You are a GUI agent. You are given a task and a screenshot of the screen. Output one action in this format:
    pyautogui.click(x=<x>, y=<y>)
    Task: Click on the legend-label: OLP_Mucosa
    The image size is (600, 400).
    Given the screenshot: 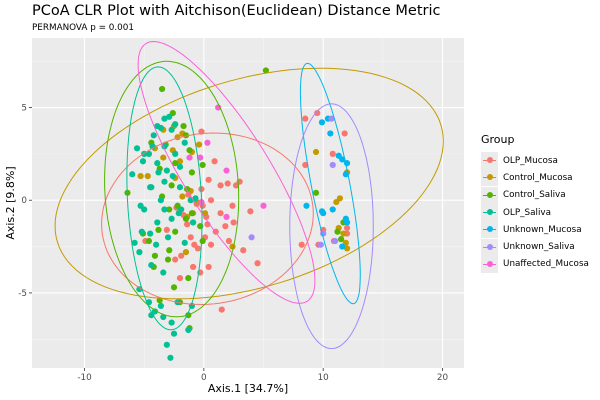 What is the action you would take?
    pyautogui.click(x=530, y=160)
    